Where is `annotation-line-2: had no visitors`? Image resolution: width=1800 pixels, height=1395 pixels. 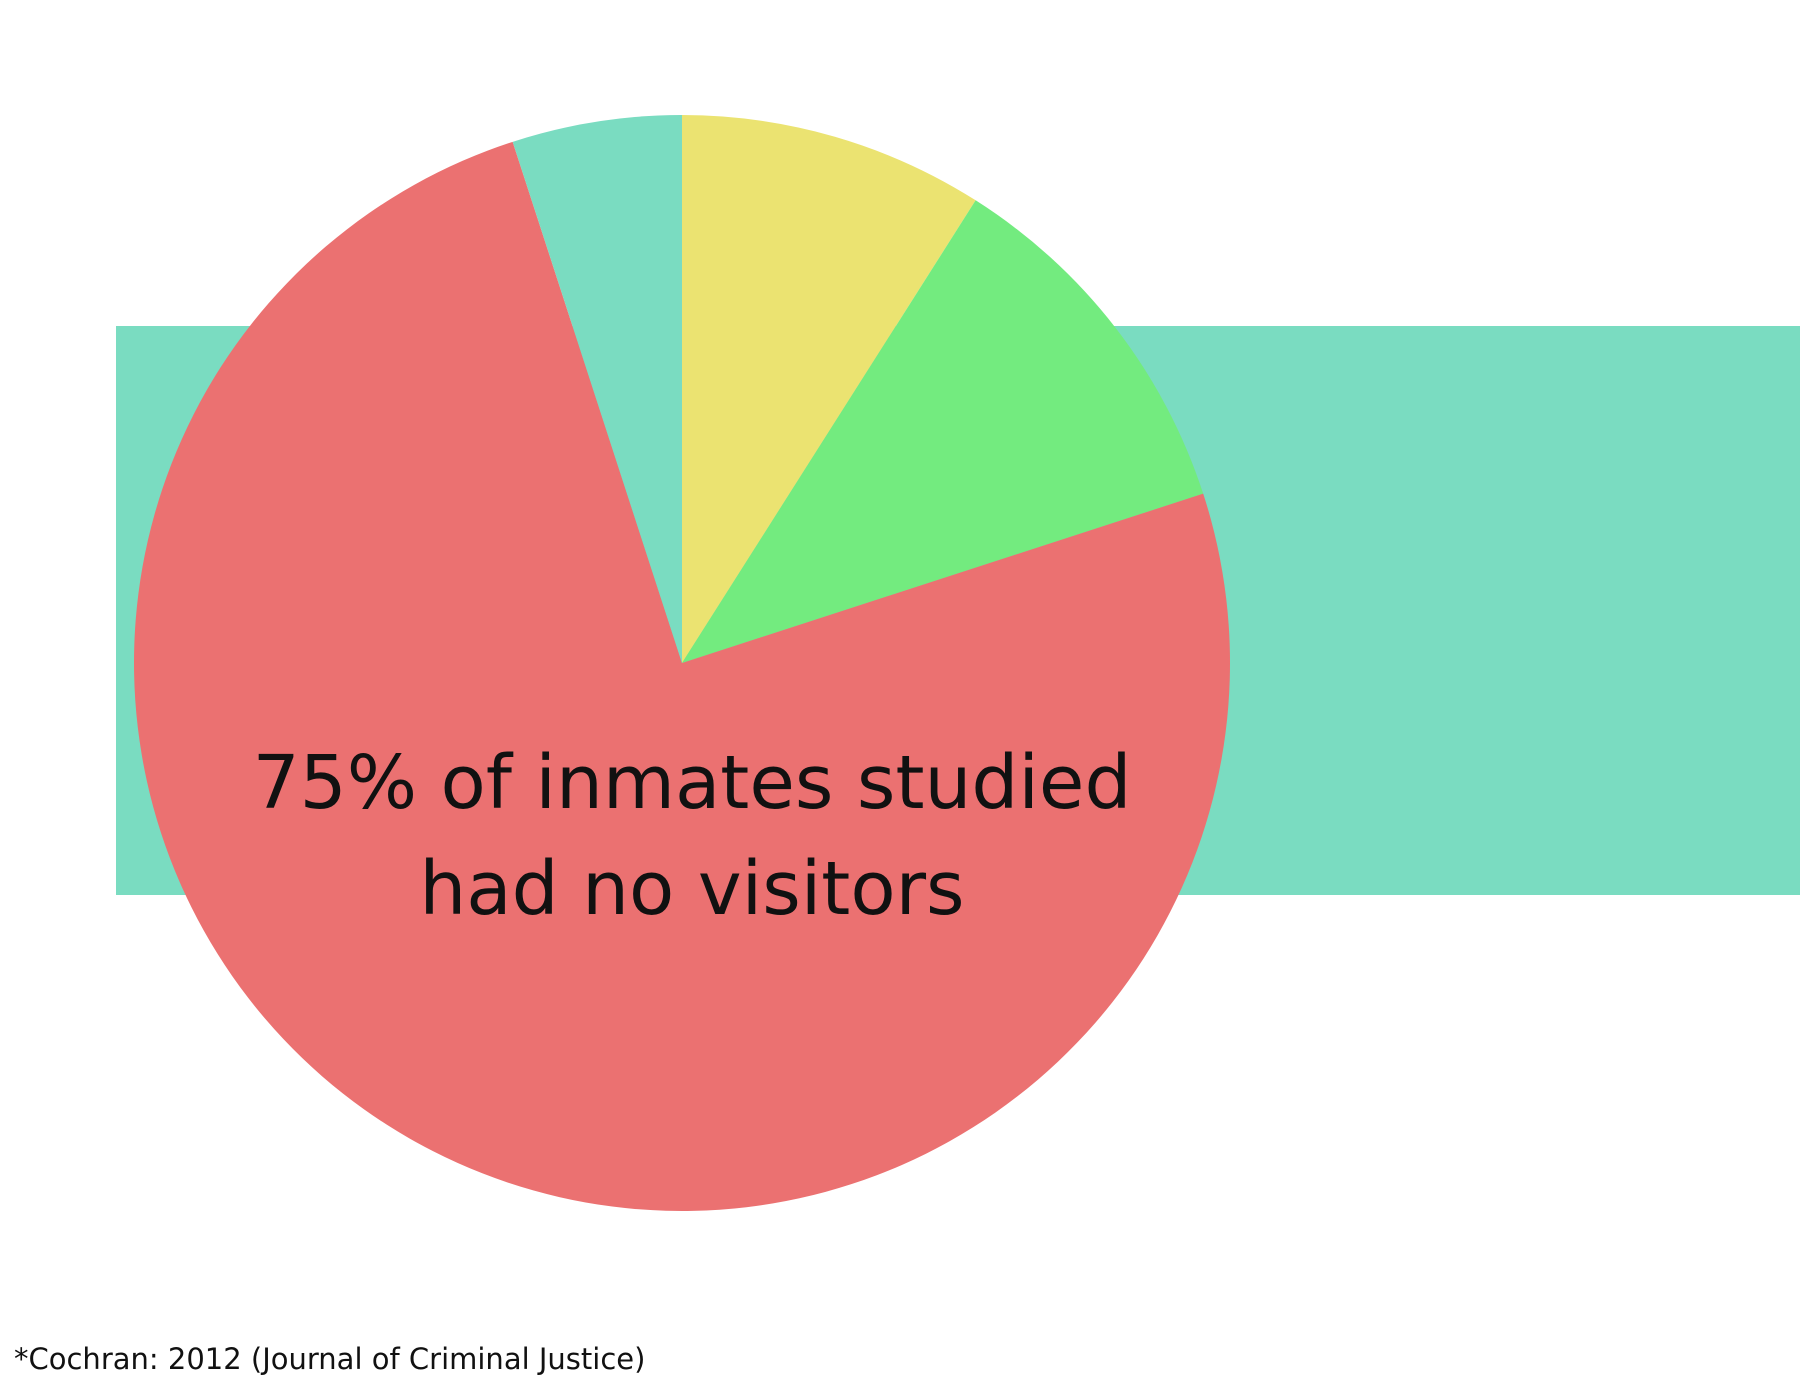 annotation-line-2: had no visitors is located at coordinates (691, 889).